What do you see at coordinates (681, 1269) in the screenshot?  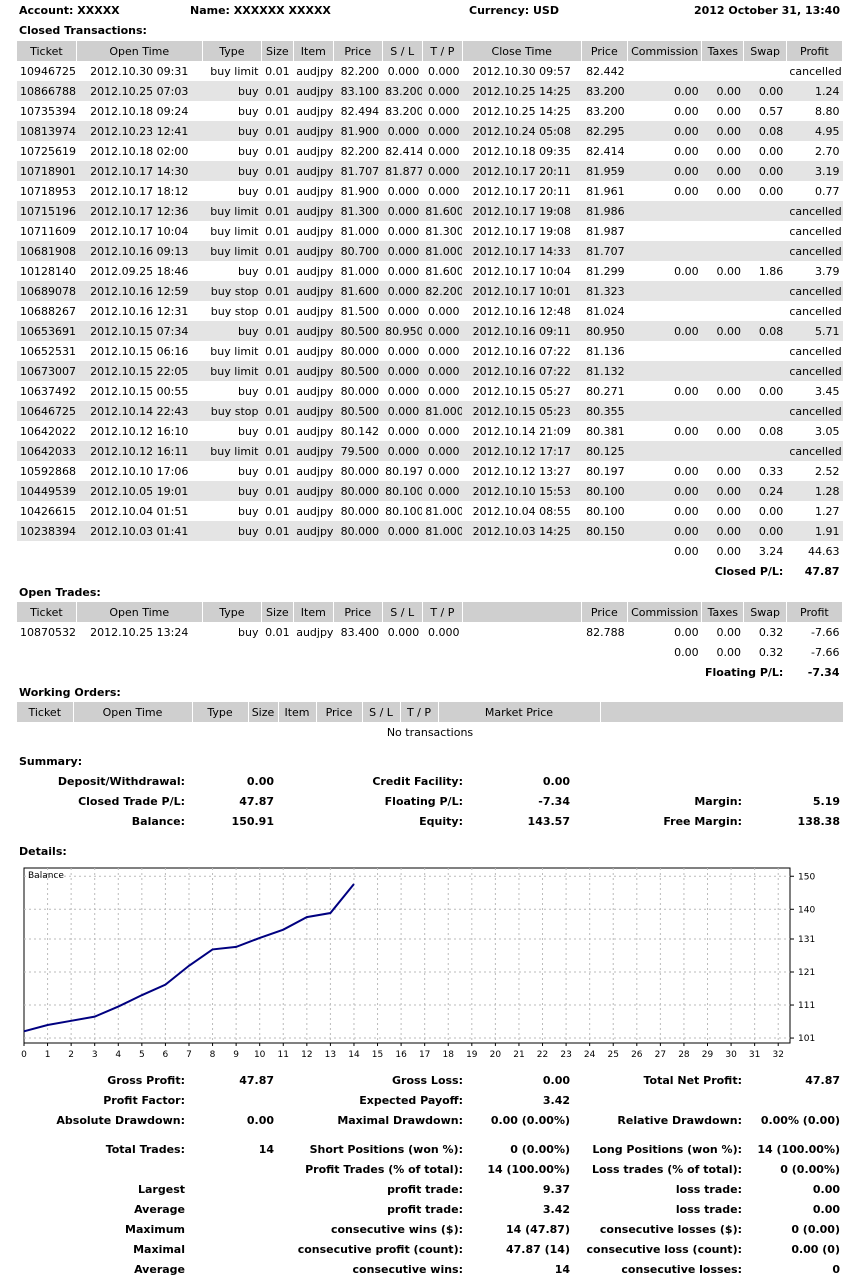 I see `stat-label: consecutive losses:` at bounding box center [681, 1269].